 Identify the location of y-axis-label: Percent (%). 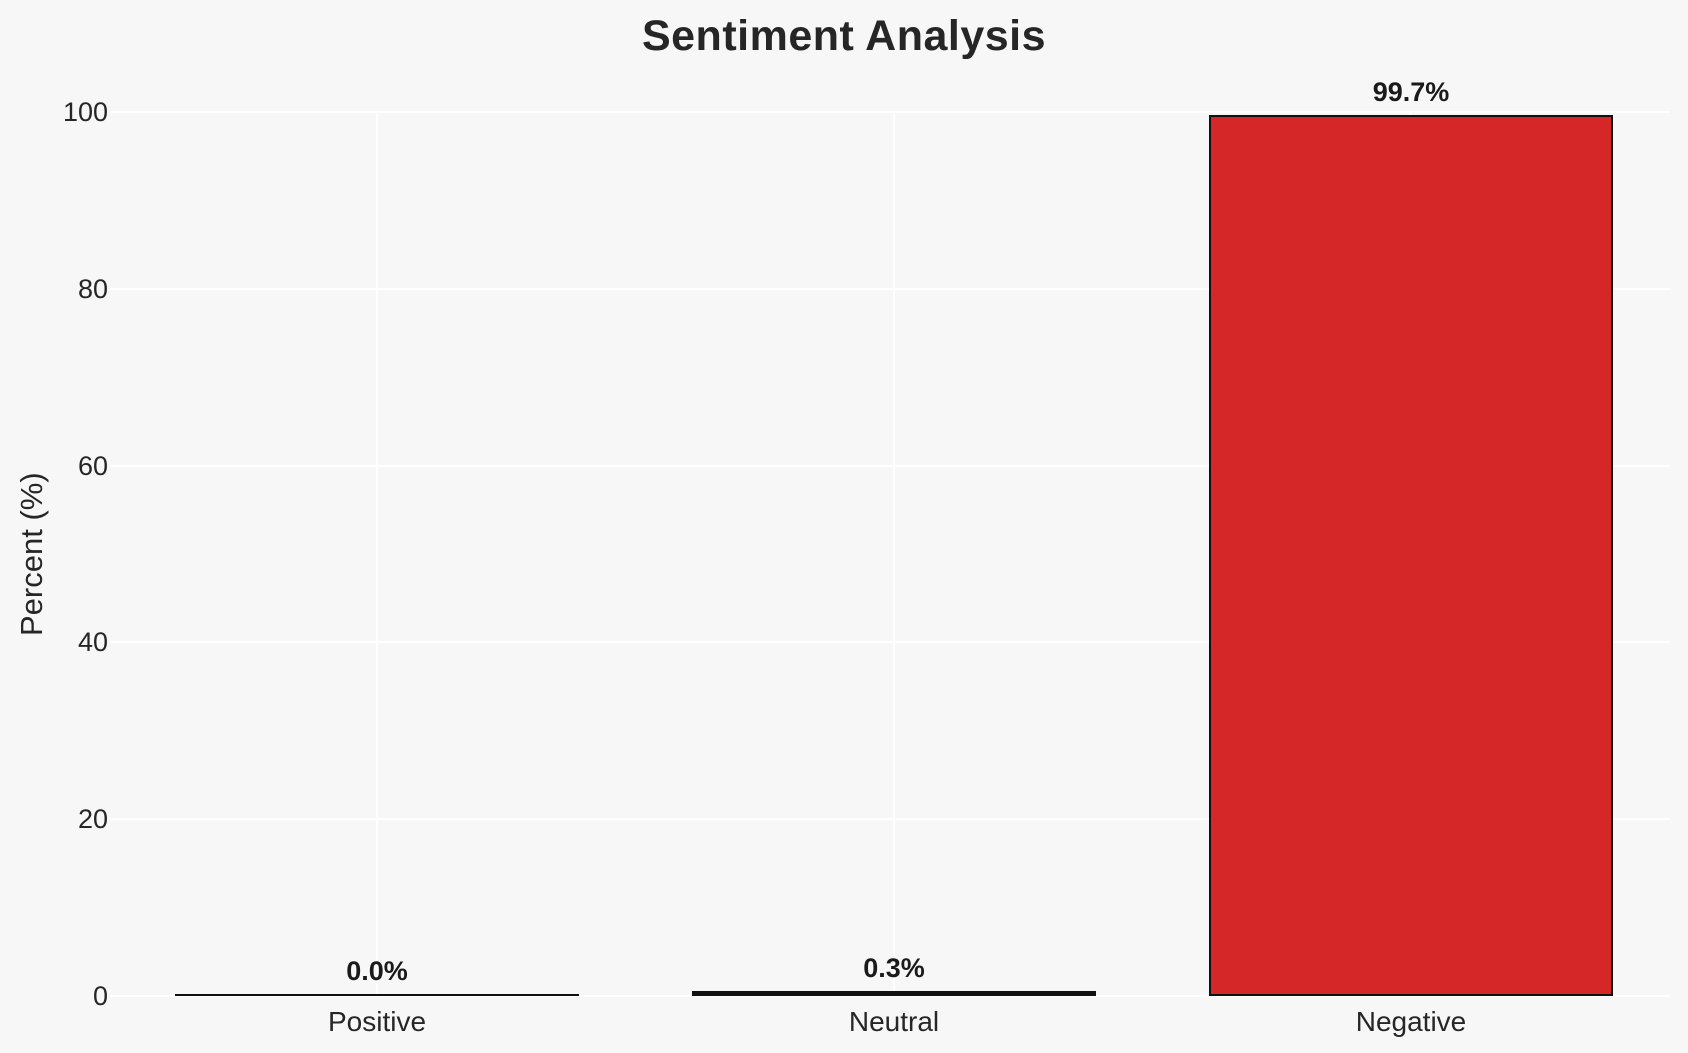
(31, 554).